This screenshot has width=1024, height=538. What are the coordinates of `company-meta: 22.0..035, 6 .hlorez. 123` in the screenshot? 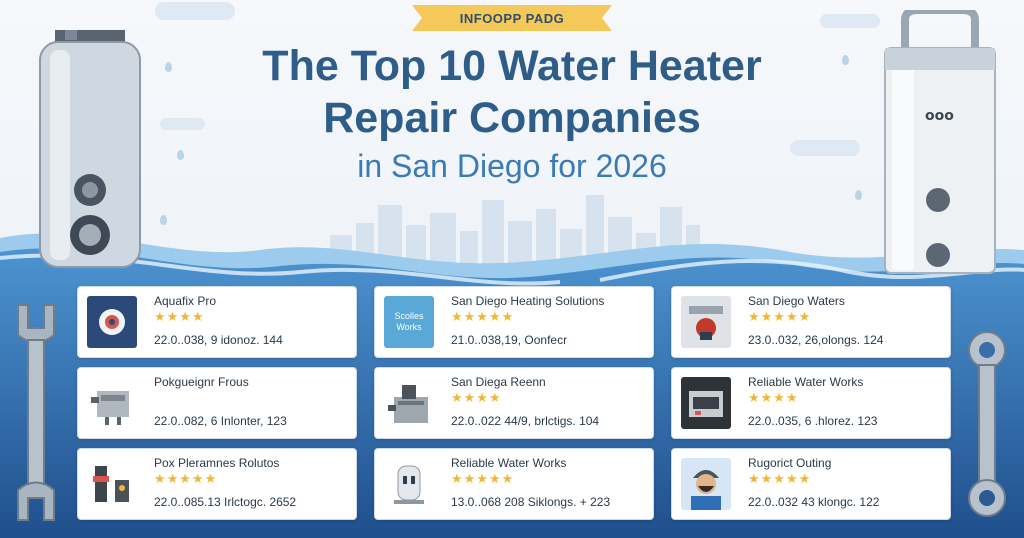 It's located at (813, 421).